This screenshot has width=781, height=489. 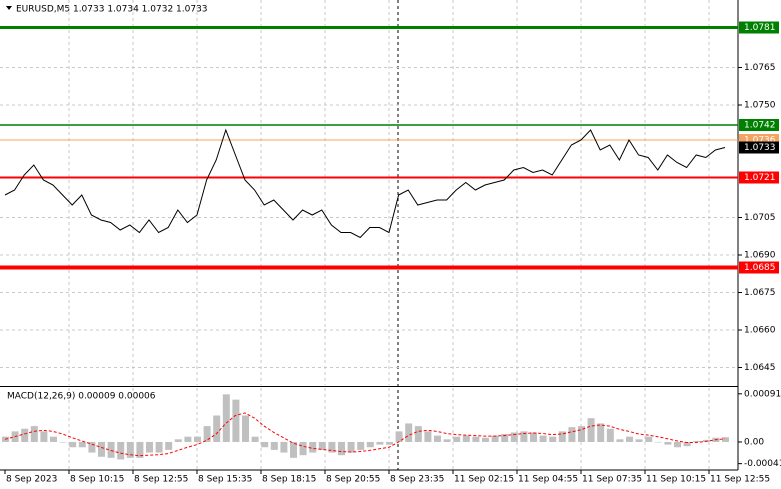 I want to click on main-title: EURUSD,M5 1.0733 1.0734 1.0732 1.0733, so click(x=112, y=10).